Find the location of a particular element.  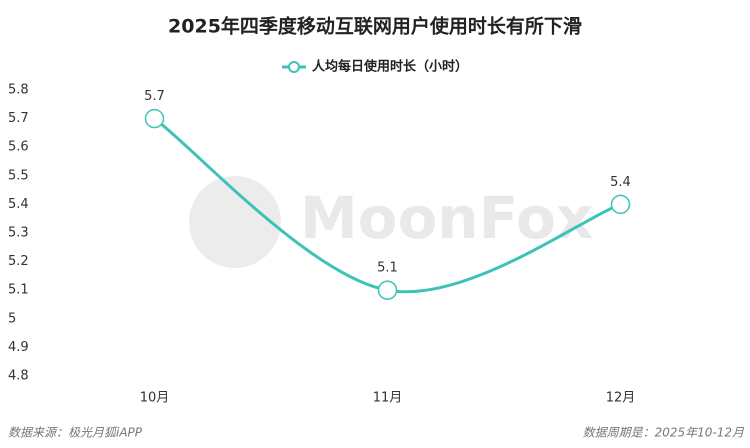

watermark: MoonFox is located at coordinates (446, 218).